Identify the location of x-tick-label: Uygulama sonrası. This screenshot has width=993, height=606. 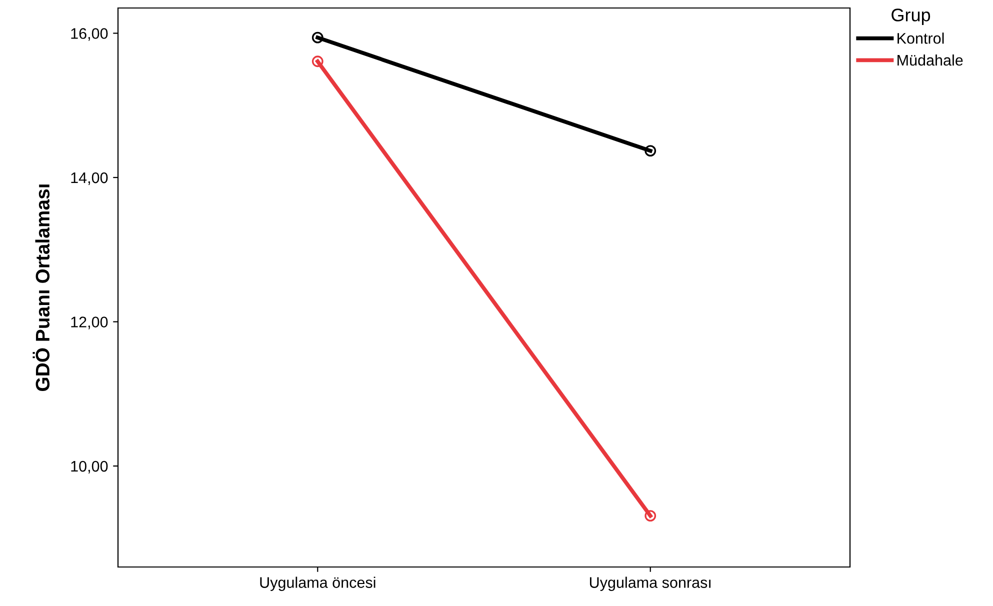
(650, 583).